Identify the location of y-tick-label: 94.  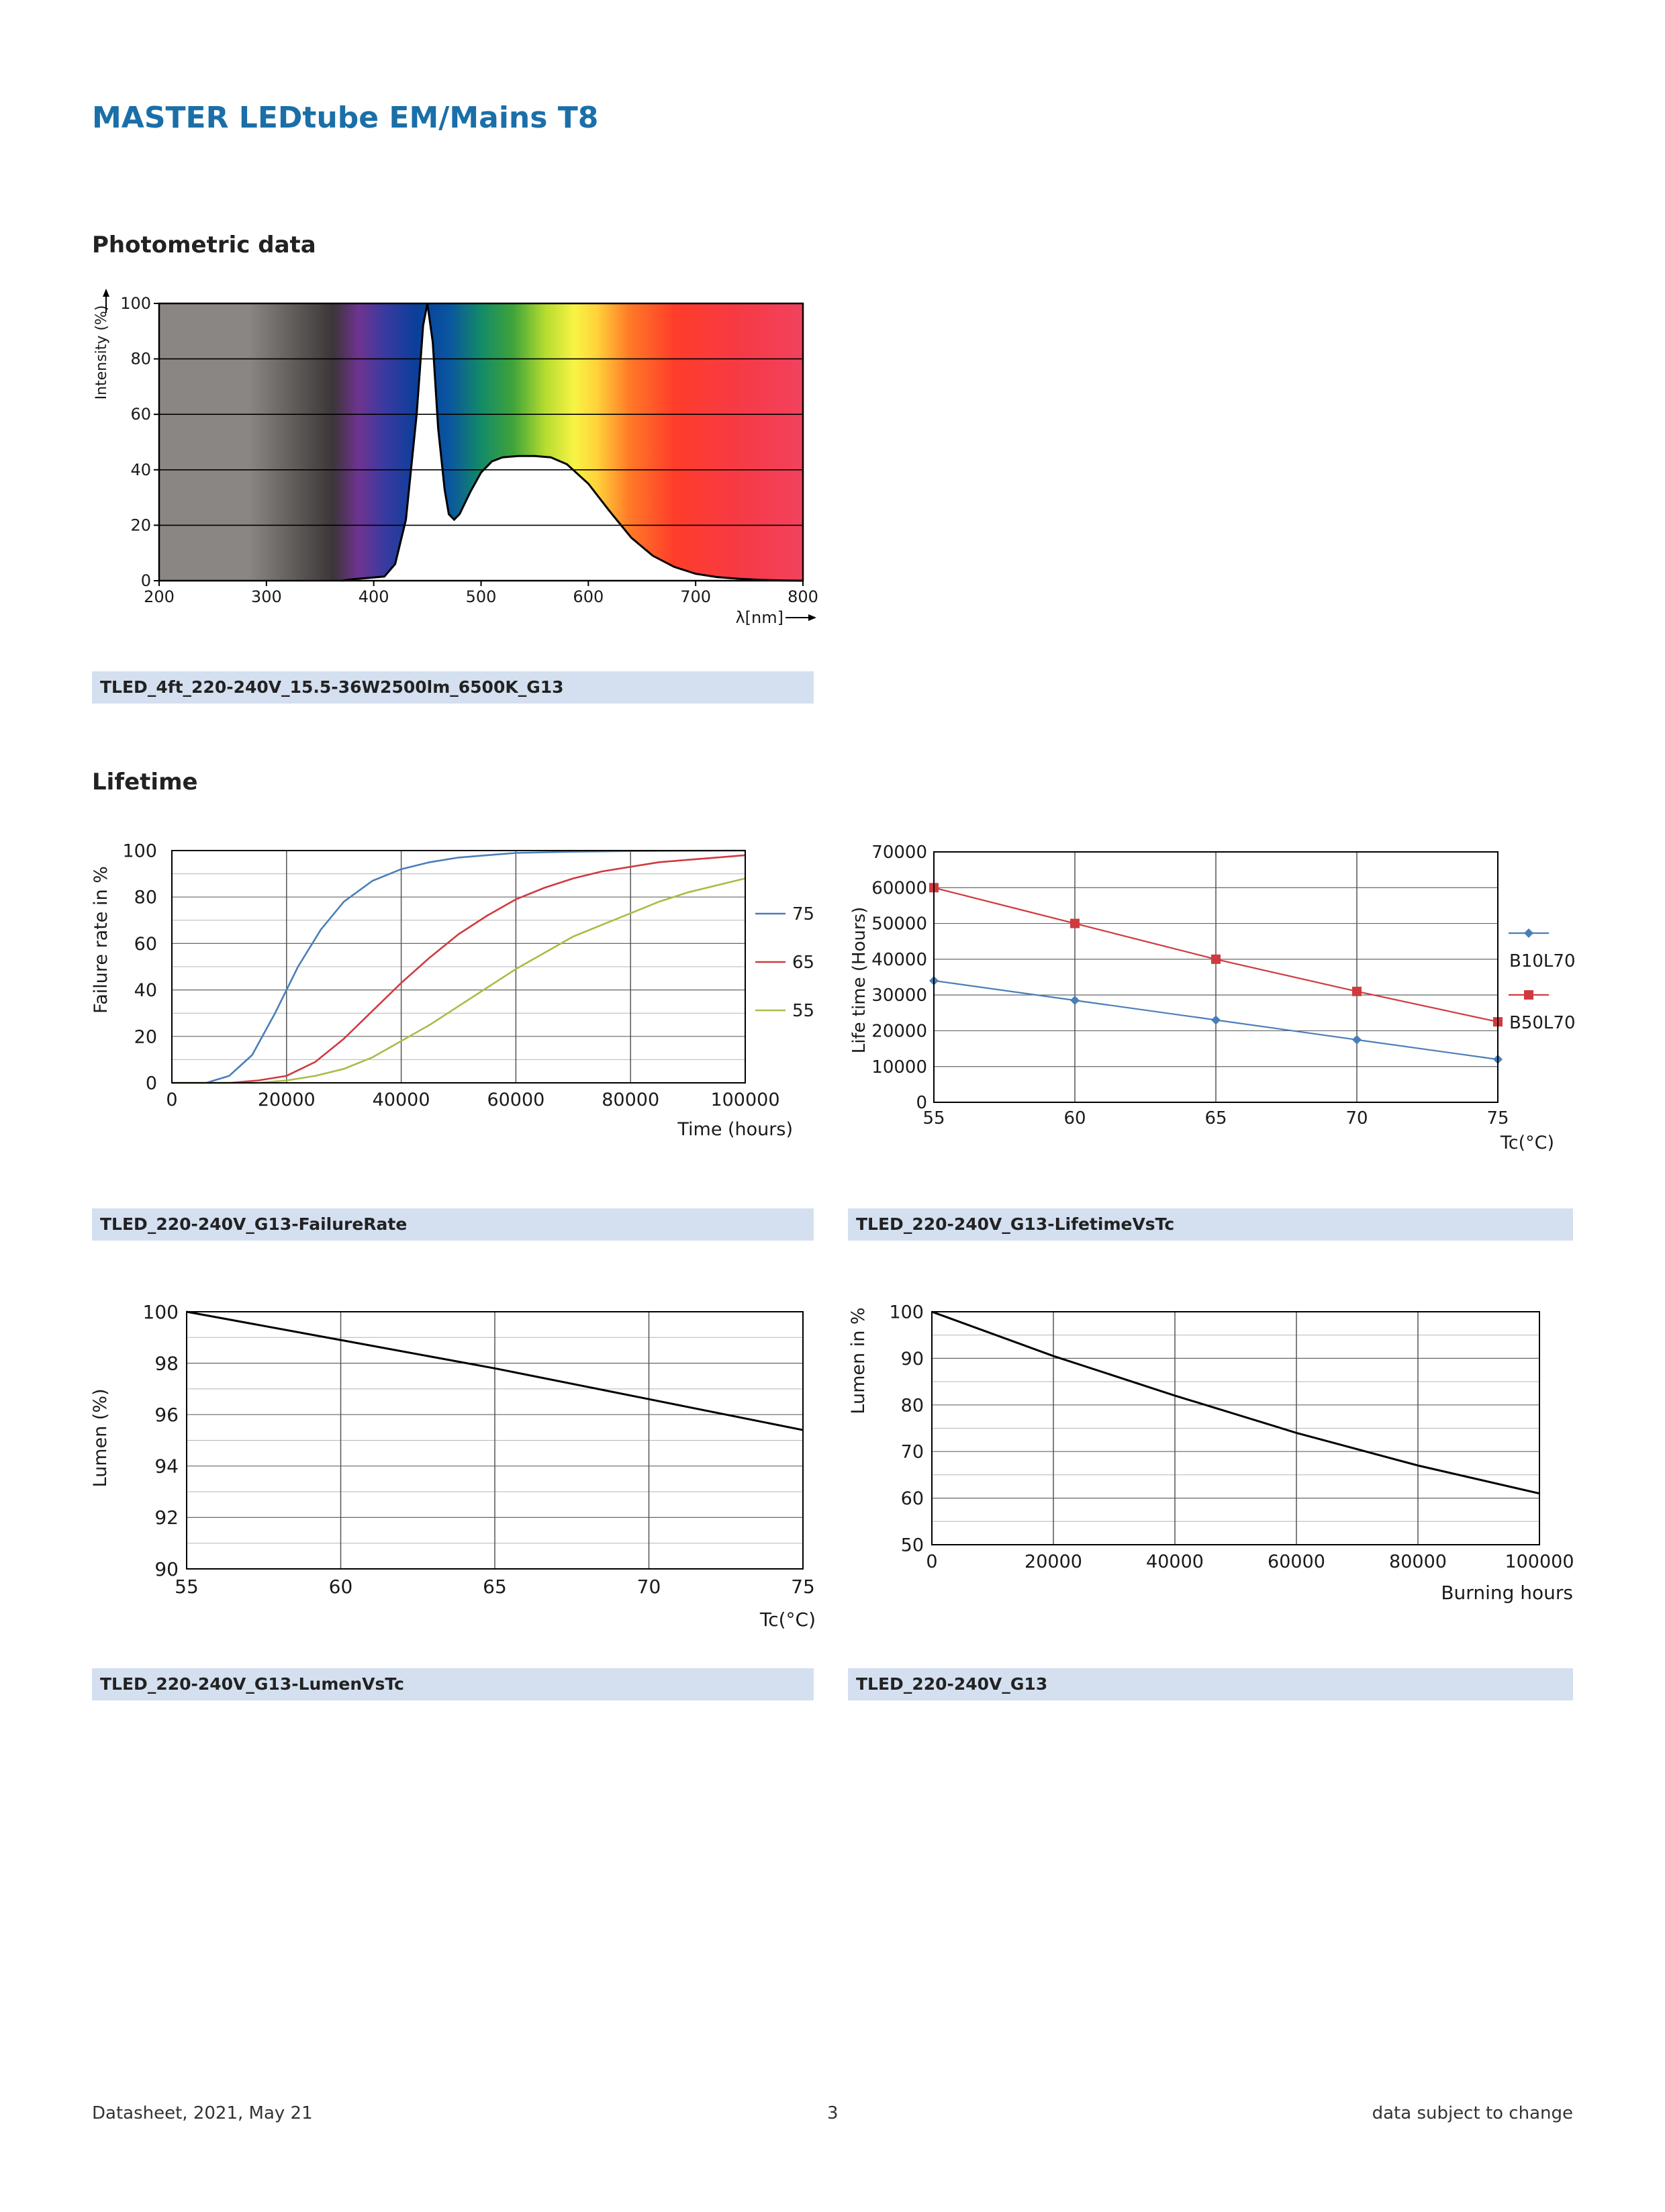
(166, 1467).